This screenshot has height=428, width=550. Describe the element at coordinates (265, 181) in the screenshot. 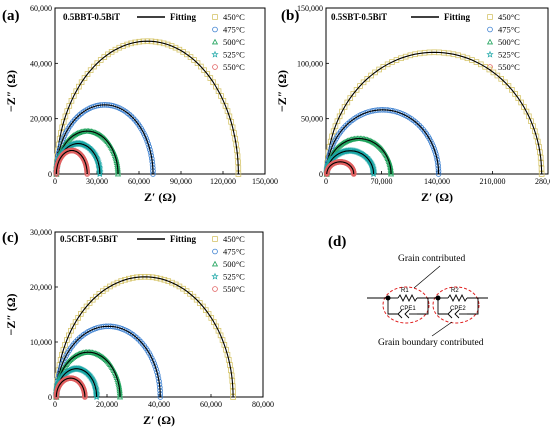

I see `x-tick-label: 150,000` at that location.